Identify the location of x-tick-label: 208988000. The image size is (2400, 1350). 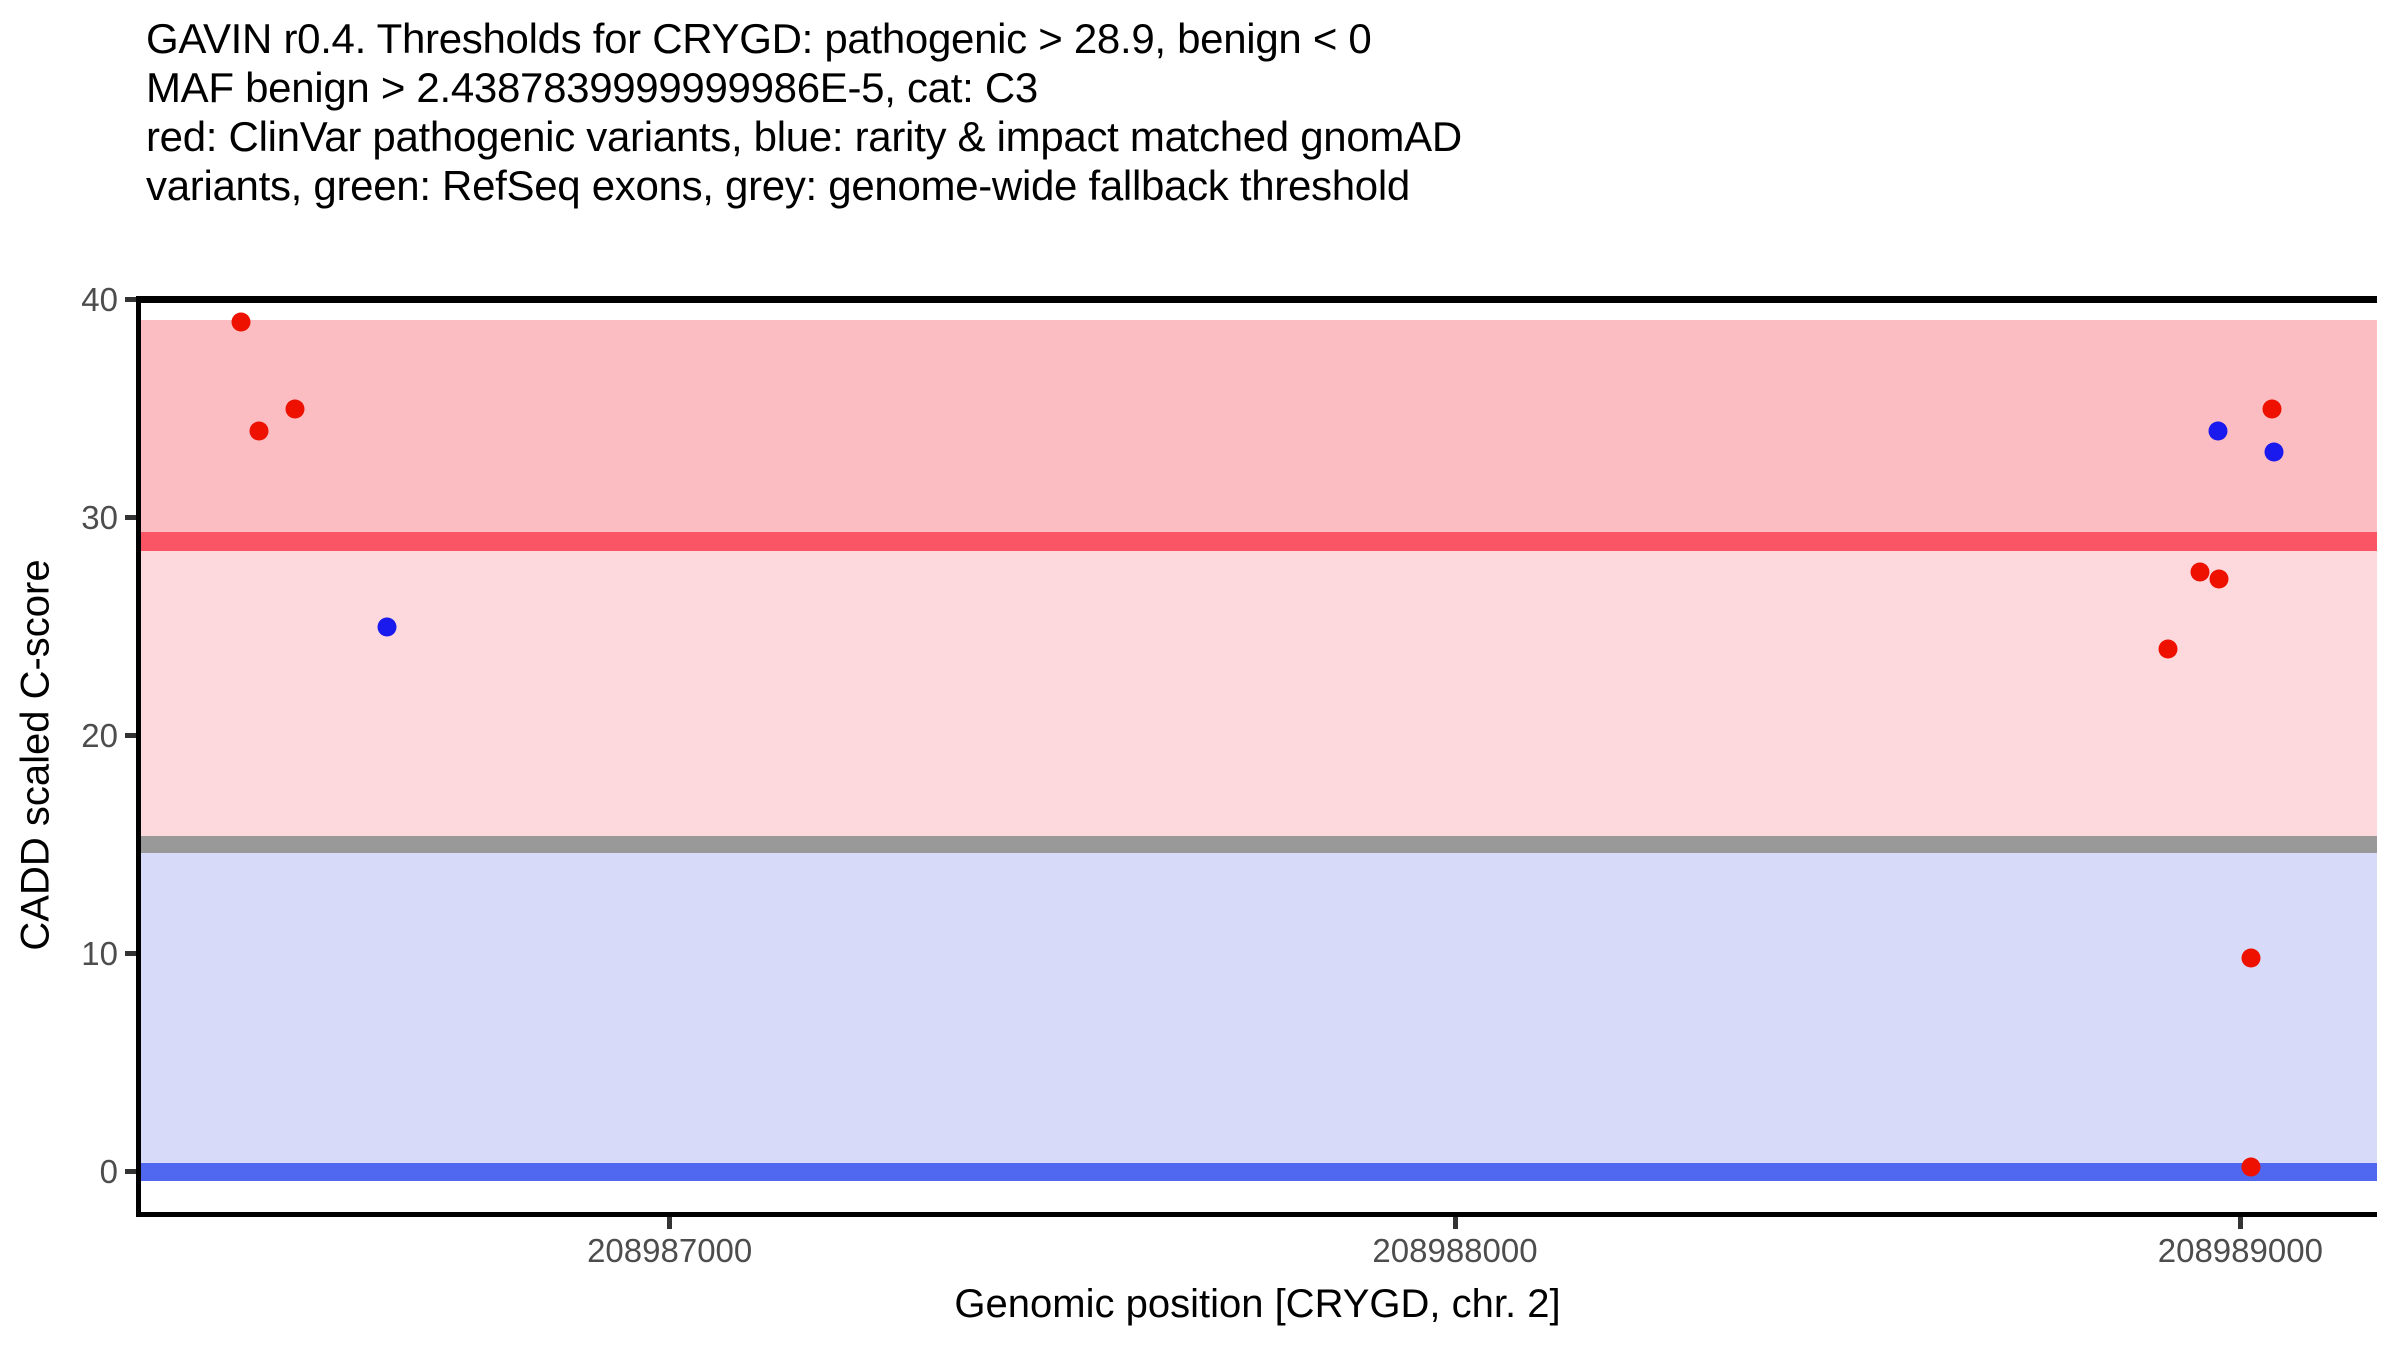
(1455, 1250).